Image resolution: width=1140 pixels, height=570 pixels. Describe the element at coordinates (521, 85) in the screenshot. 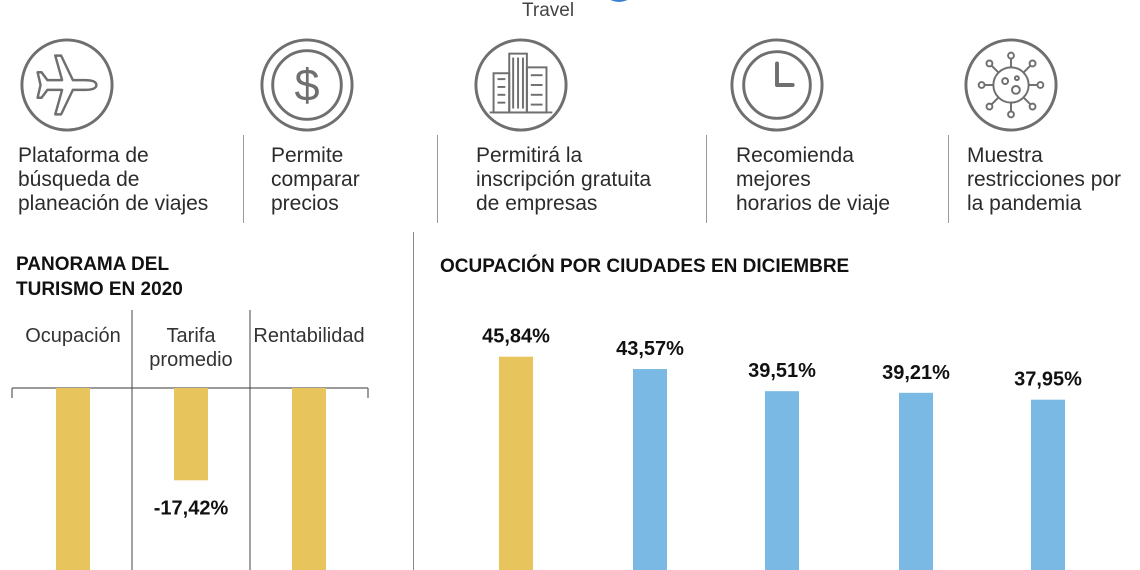

I see `buildings-icon` at that location.